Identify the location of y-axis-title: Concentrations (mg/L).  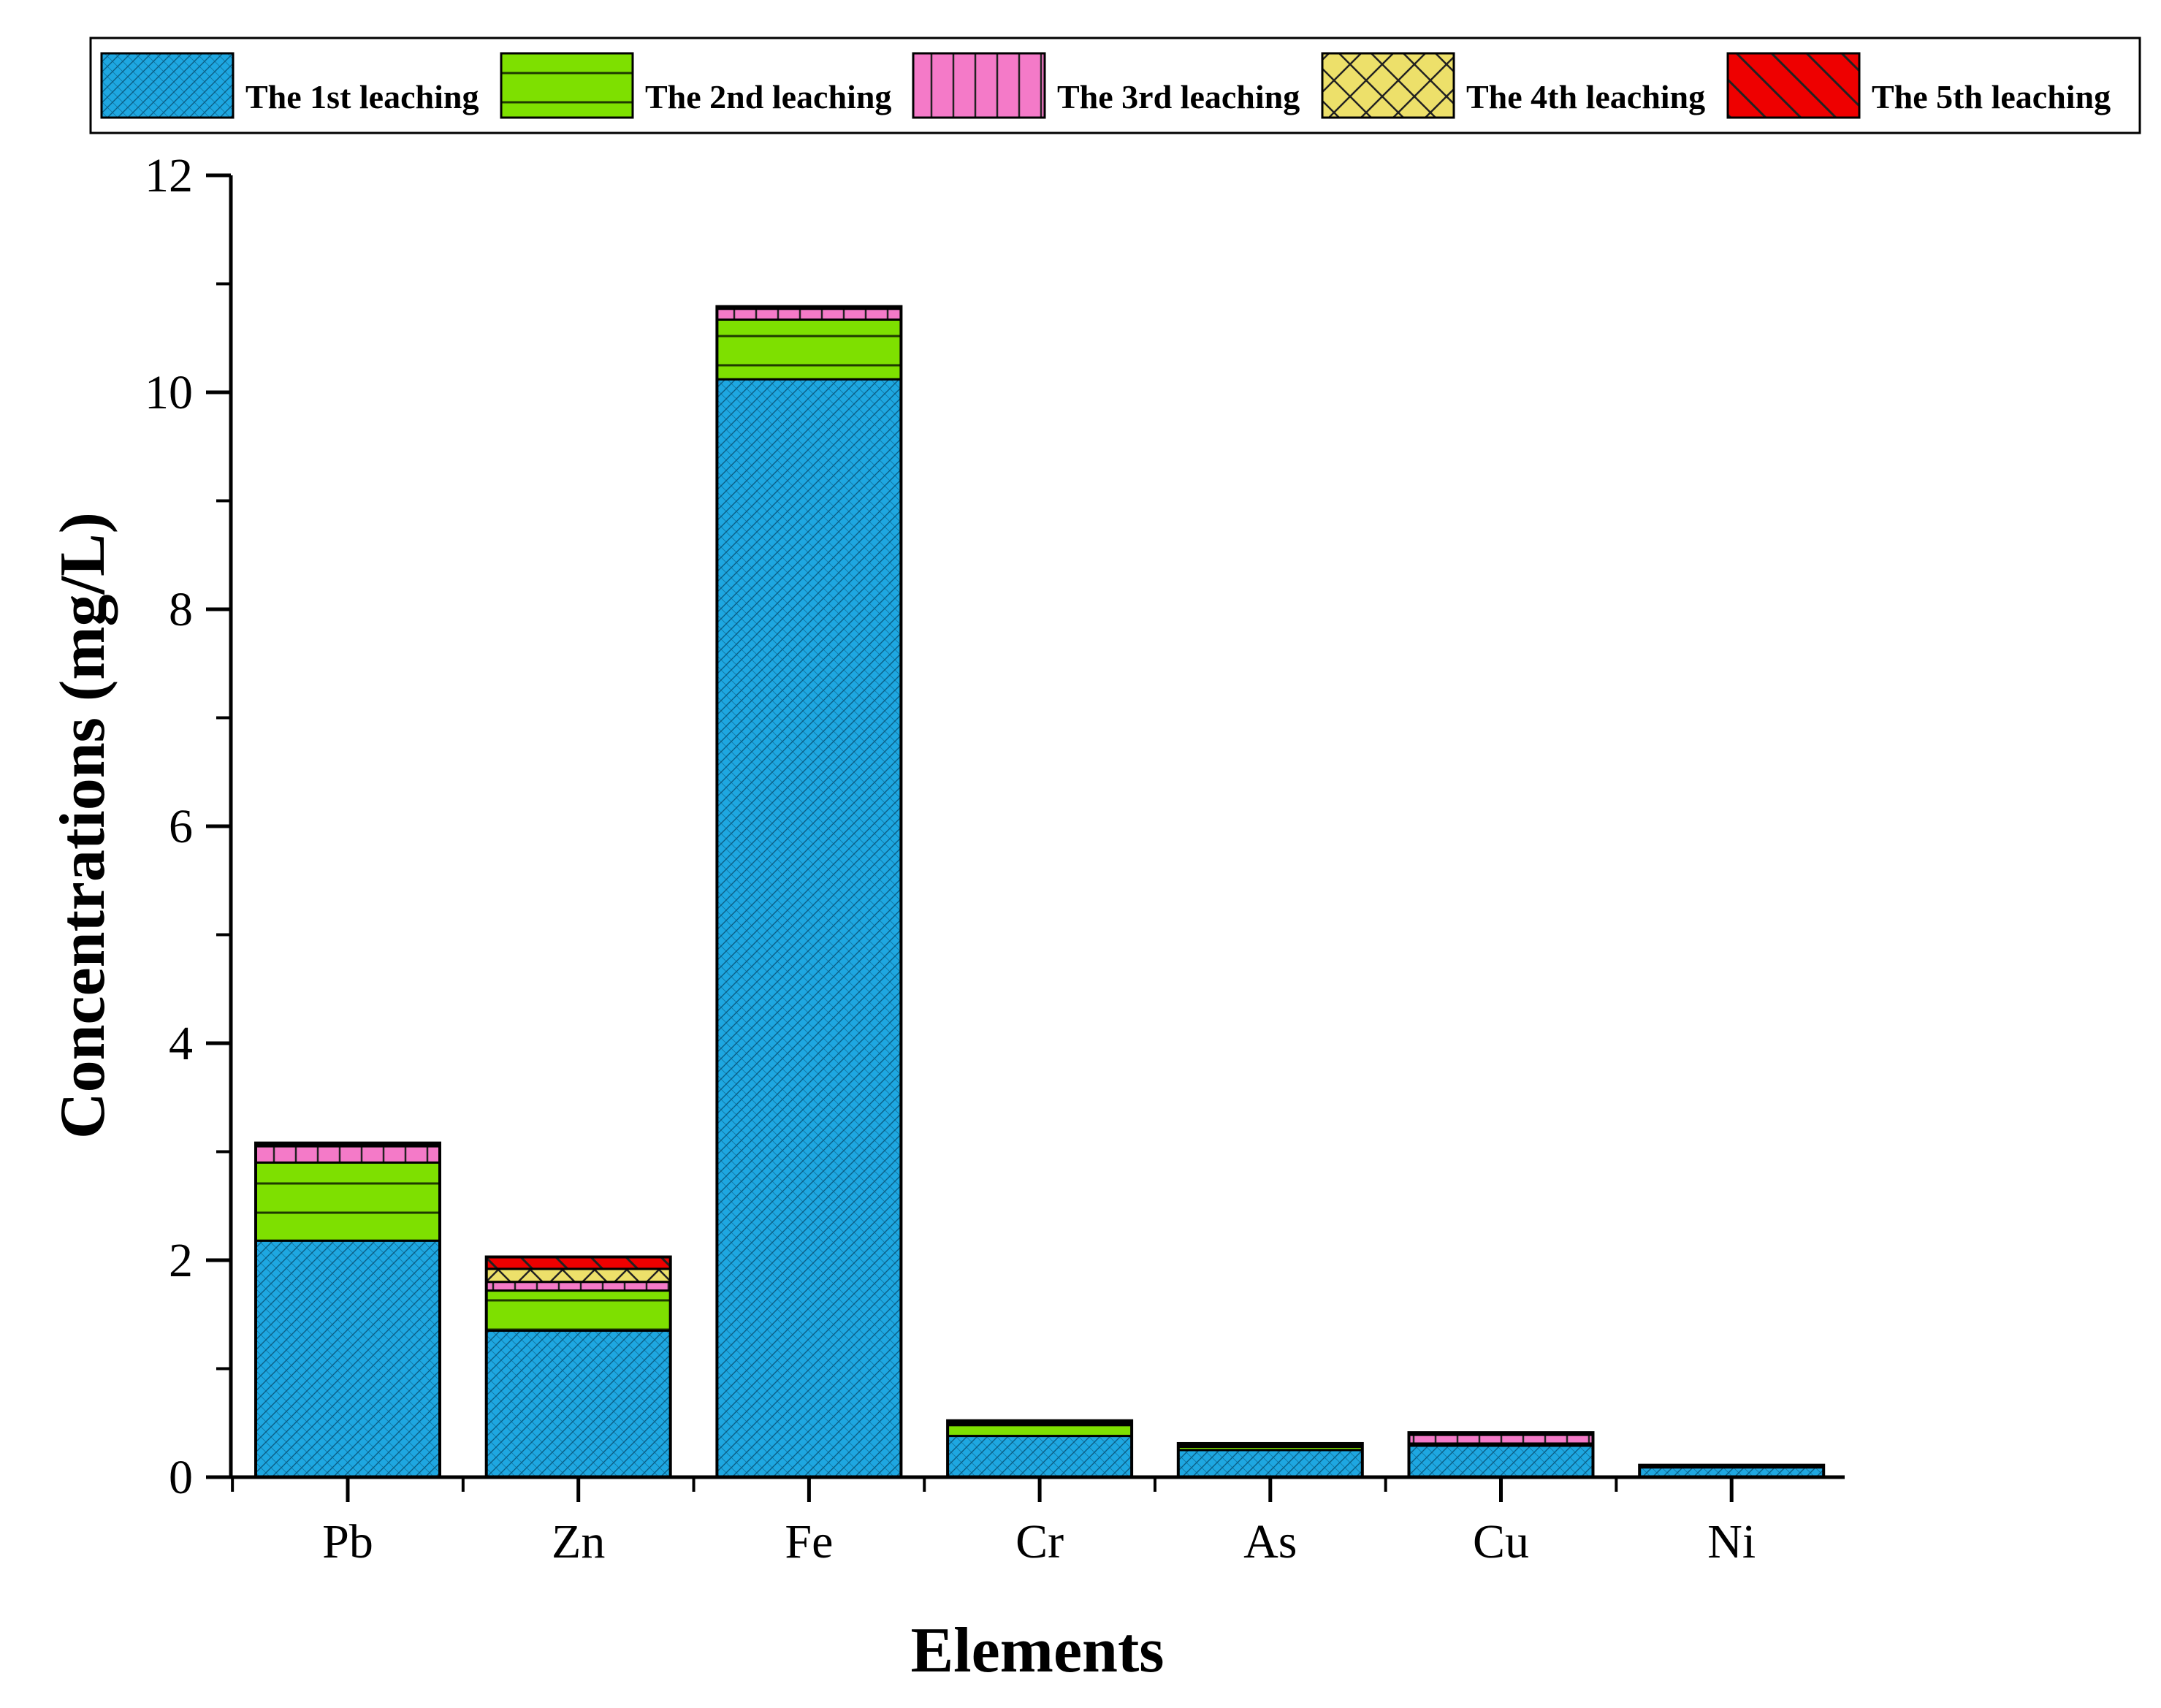
(82, 826).